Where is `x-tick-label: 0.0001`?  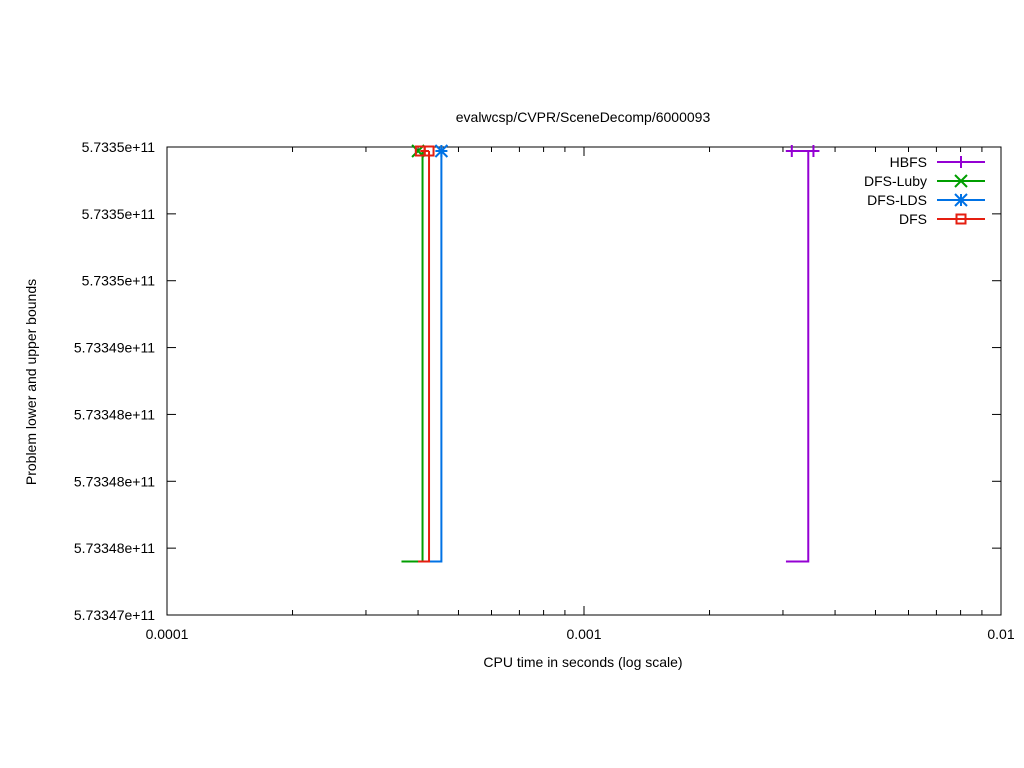 x-tick-label: 0.0001 is located at coordinates (167, 634).